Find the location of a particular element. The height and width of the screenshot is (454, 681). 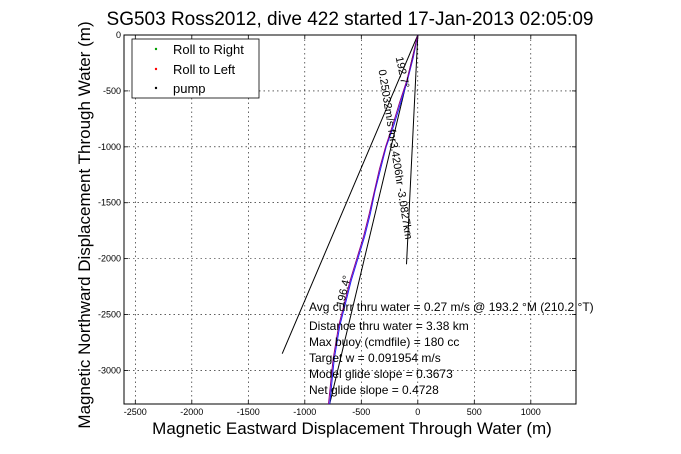

stat-line: Max buoy (cmdfile) = 180 cc is located at coordinates (384, 342).